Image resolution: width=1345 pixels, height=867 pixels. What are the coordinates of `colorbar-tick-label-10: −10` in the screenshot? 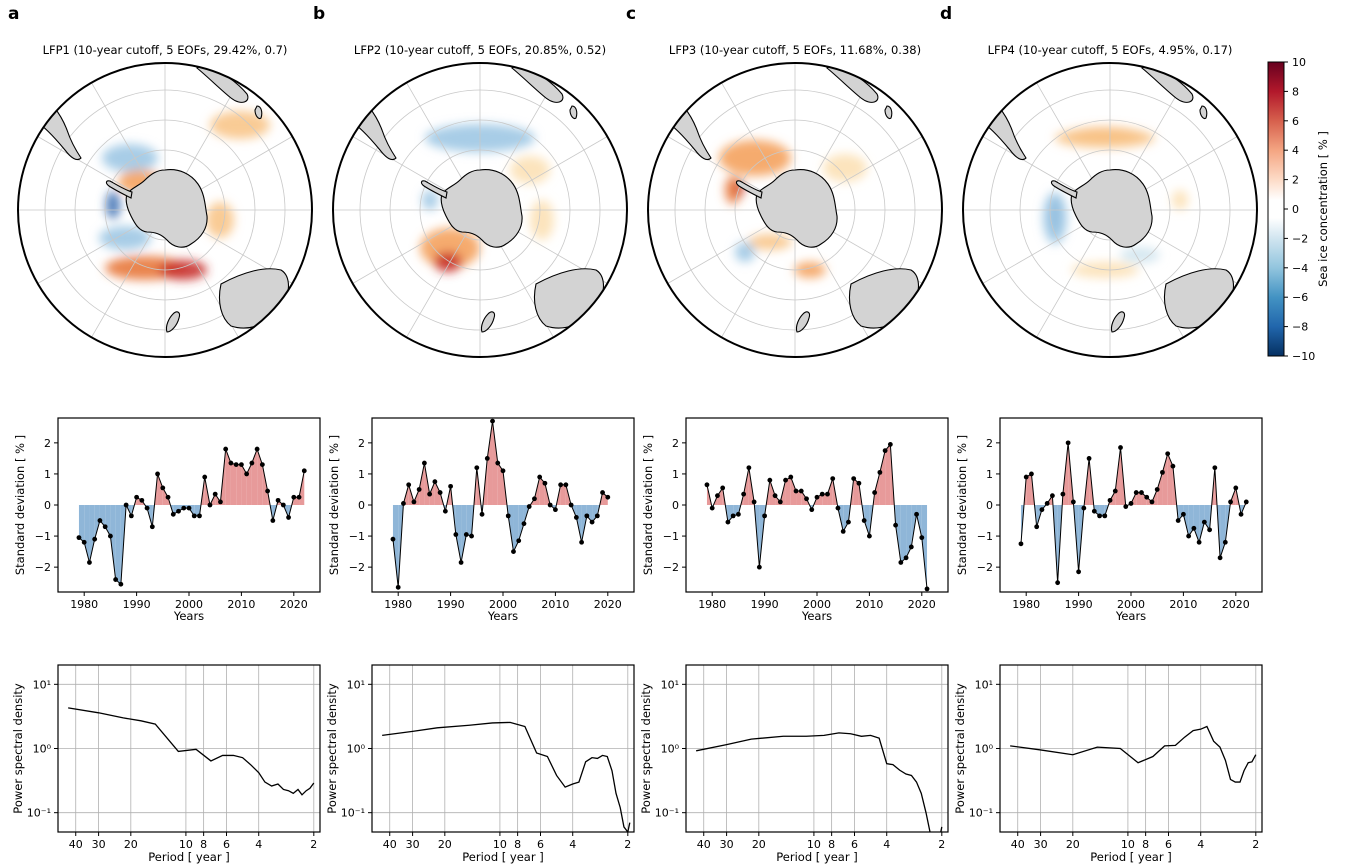 It's located at (1303, 356).